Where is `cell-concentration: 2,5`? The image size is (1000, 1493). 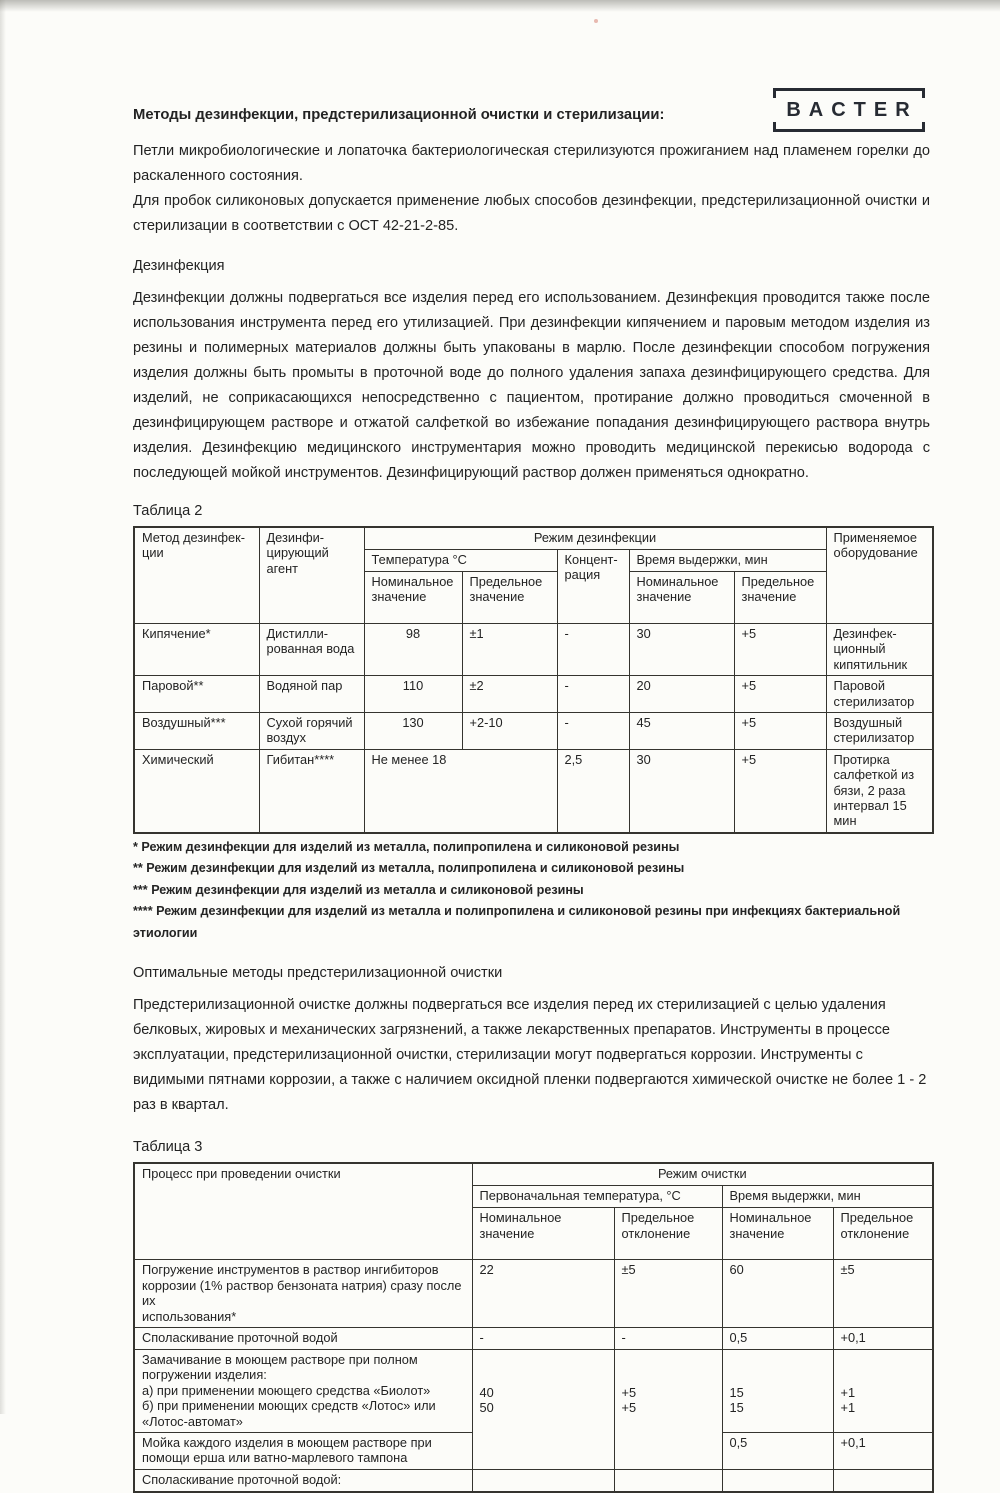 cell-concentration: 2,5 is located at coordinates (593, 791).